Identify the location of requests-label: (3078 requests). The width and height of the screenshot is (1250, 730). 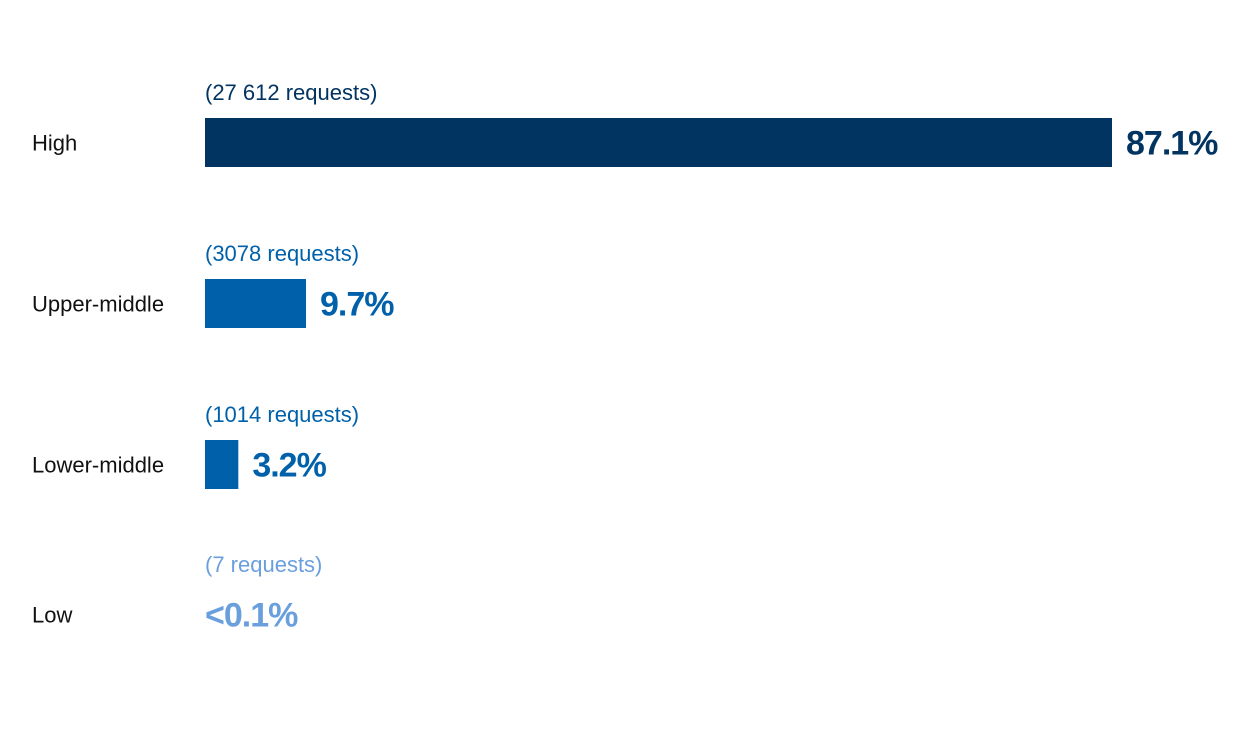
(282, 253).